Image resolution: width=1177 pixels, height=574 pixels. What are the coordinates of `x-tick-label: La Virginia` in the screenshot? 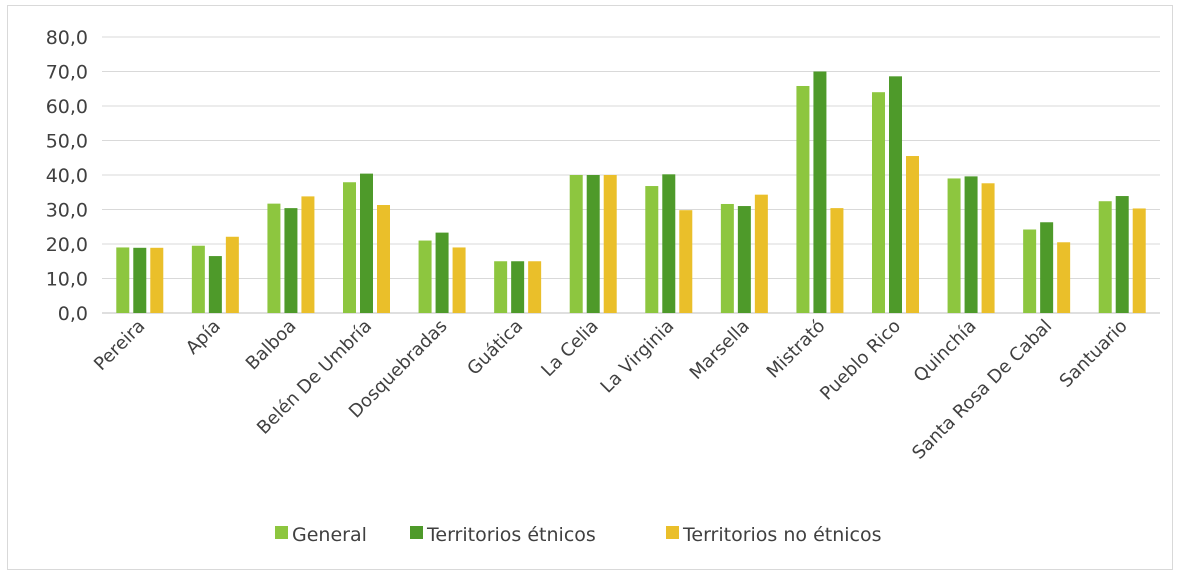 It's located at (638, 357).